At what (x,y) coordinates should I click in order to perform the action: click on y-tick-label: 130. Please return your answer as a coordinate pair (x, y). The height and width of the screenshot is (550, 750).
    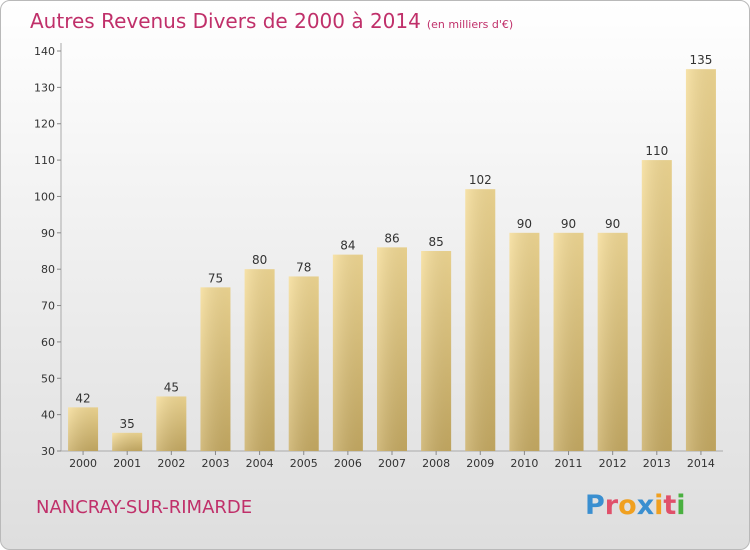
    Looking at the image, I should click on (44, 87).